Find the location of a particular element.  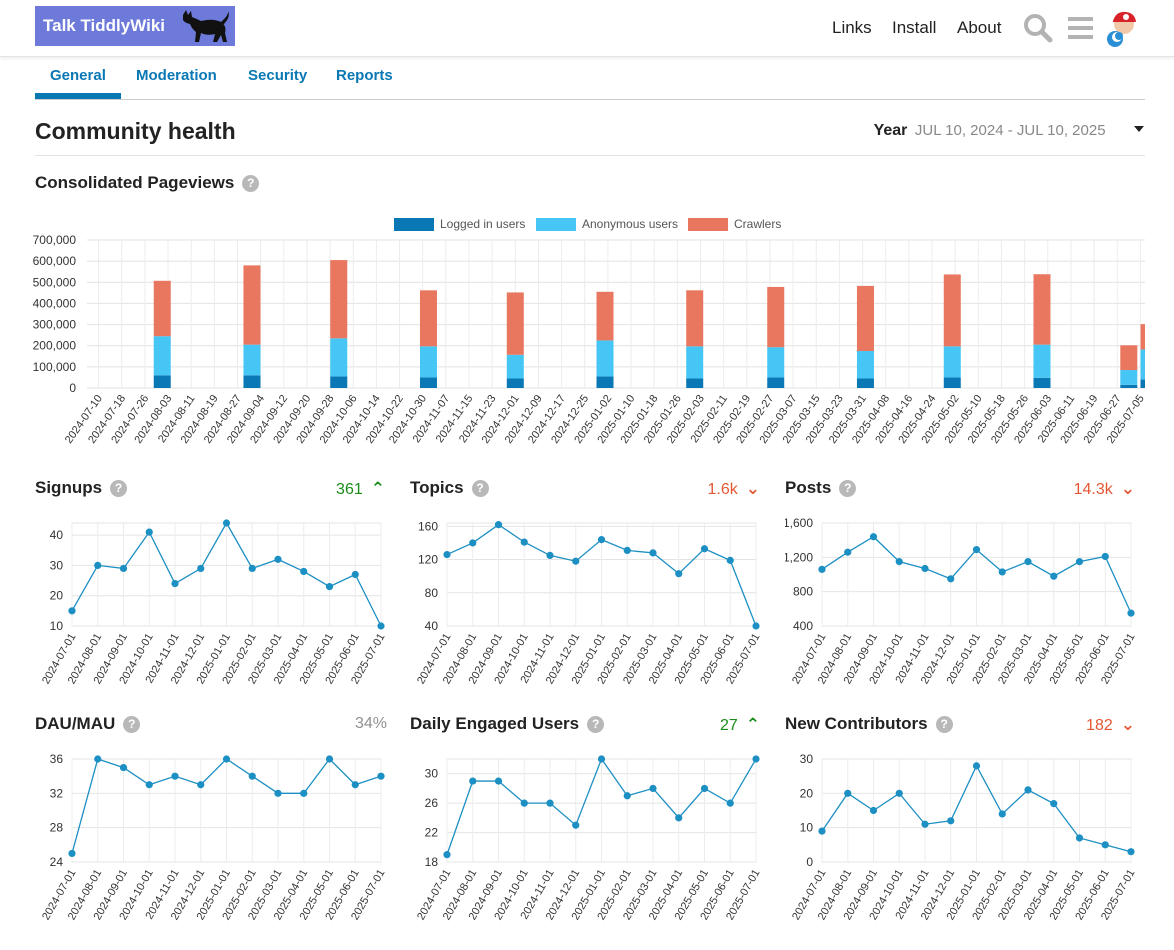

tab-moderation: Moderation is located at coordinates (176, 75).